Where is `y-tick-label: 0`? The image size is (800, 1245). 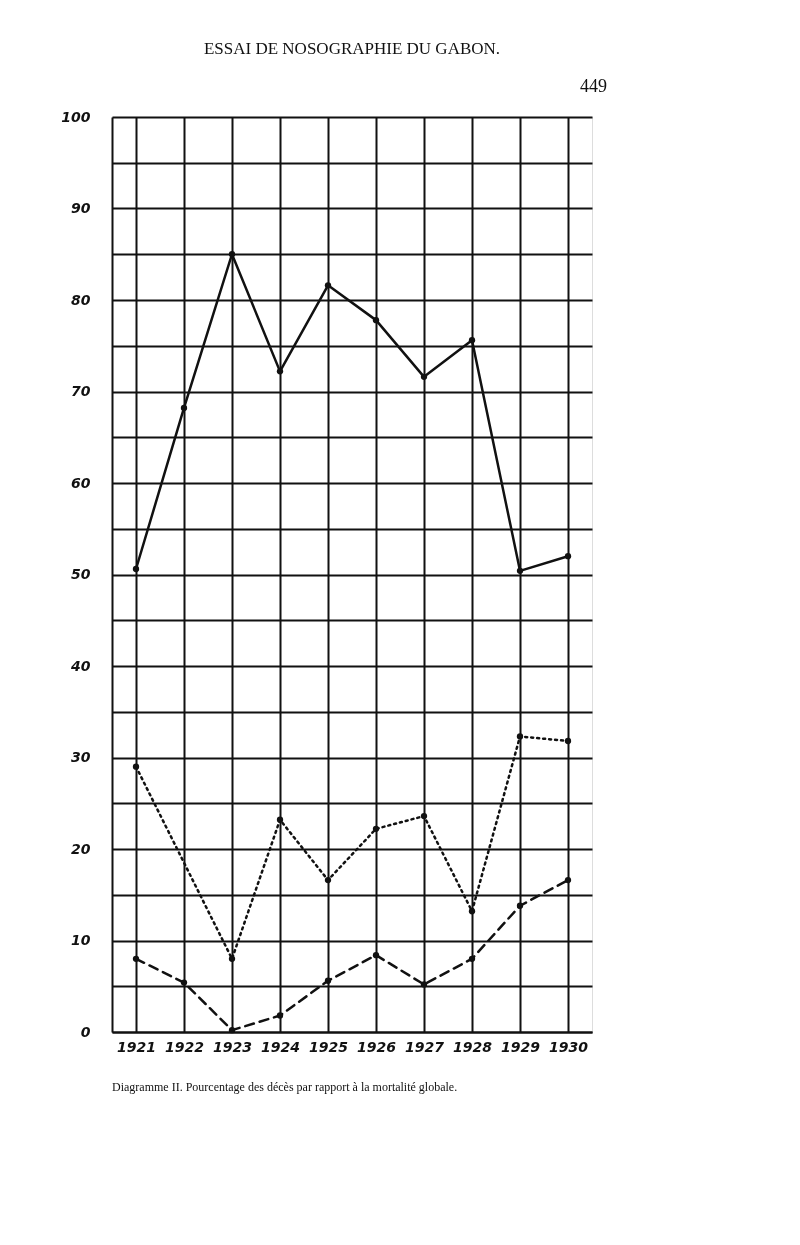 y-tick-label: 0 is located at coordinates (85, 1031).